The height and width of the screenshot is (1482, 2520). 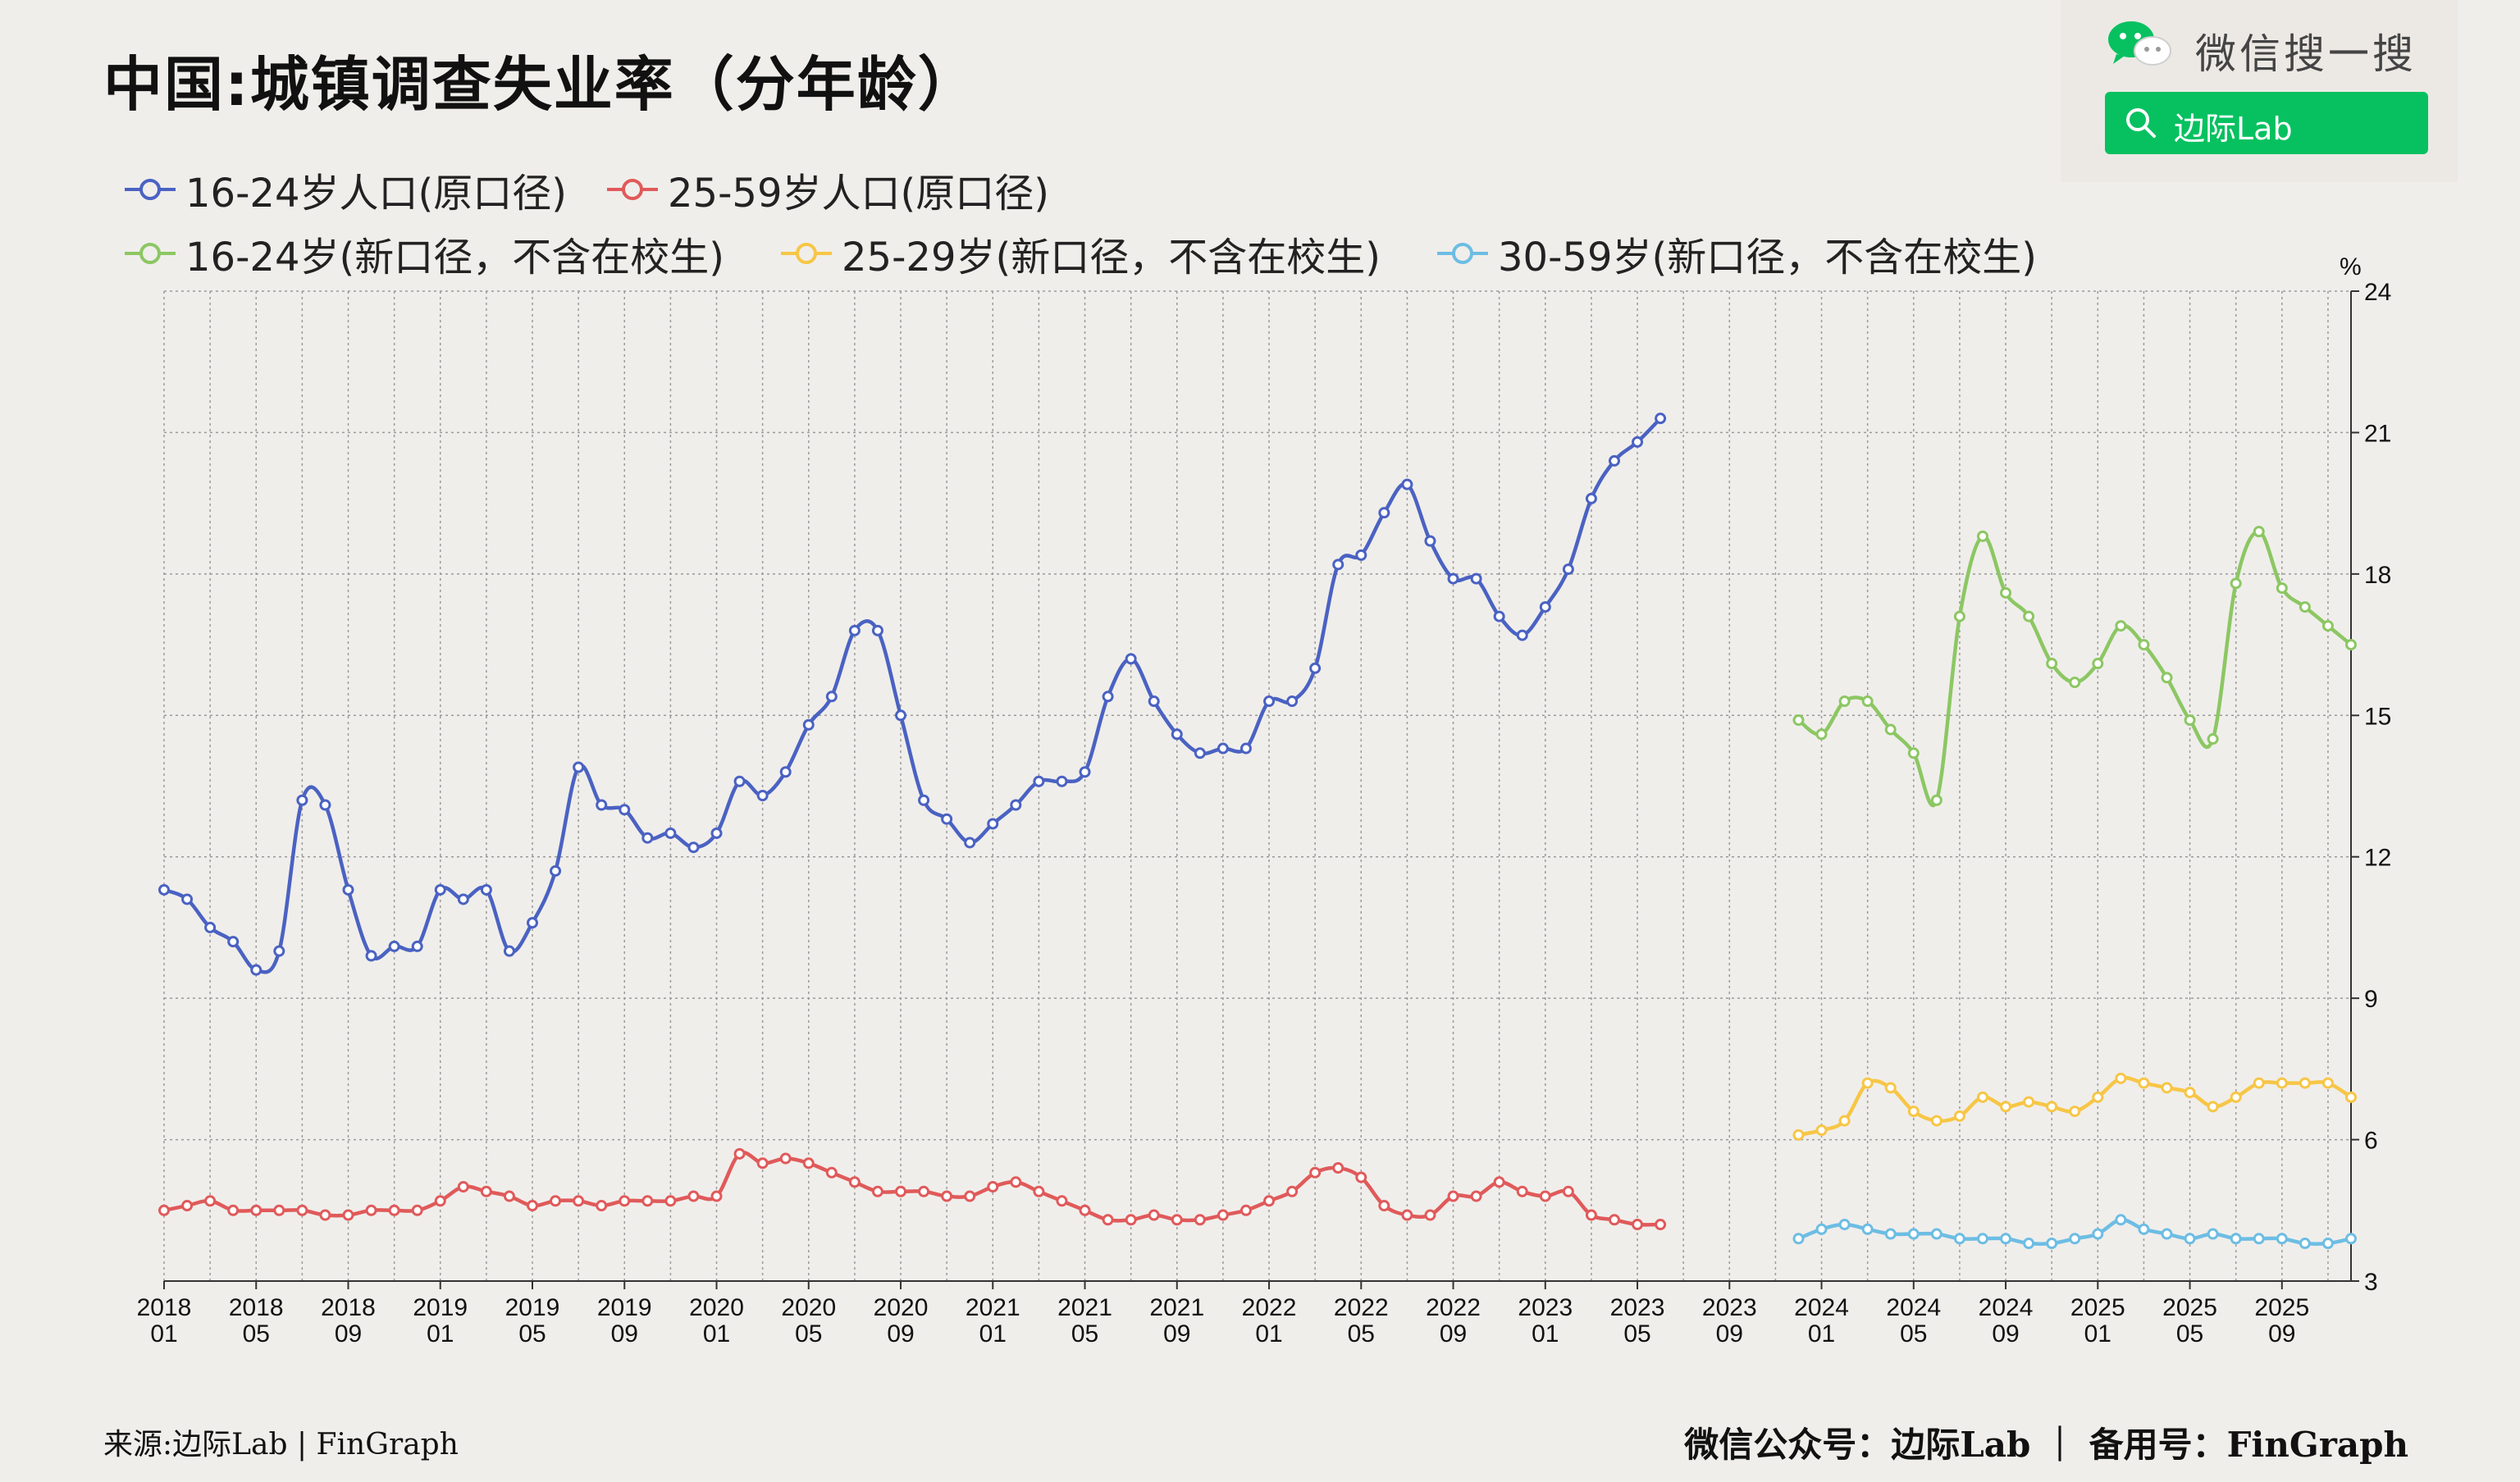 What do you see at coordinates (1768, 257) in the screenshot?
I see `legend-label: 30-59岁(新口径，不含在校生)` at bounding box center [1768, 257].